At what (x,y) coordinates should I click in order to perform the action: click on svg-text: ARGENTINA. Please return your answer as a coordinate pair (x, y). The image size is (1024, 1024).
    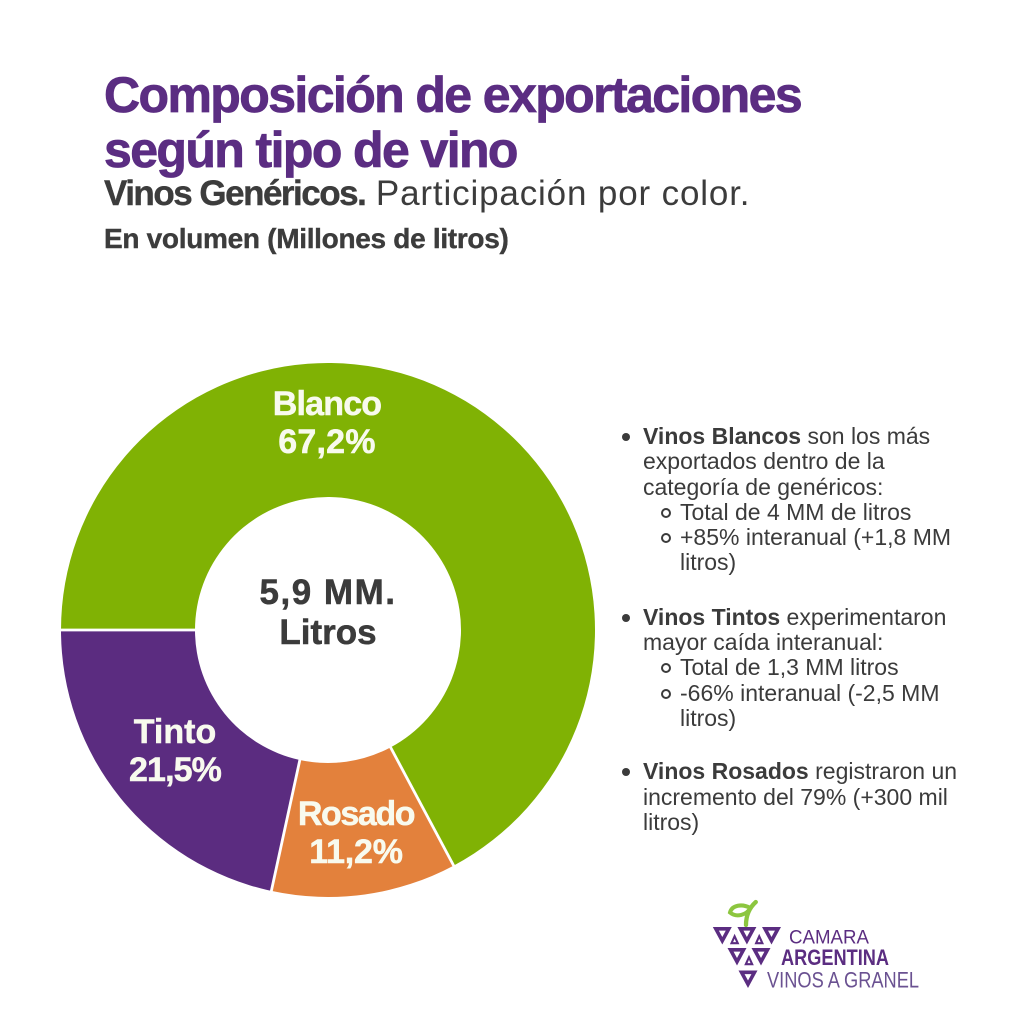
    Looking at the image, I should click on (835, 957).